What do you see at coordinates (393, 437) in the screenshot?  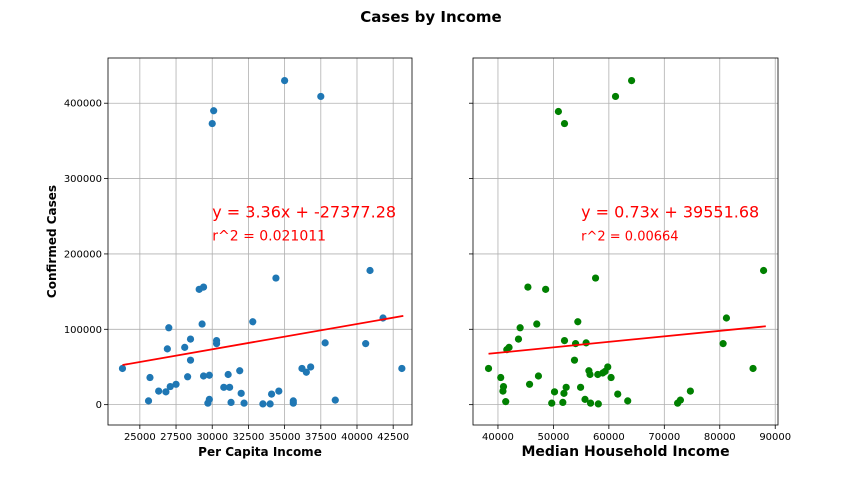 I see `x-tick-label: 42500` at bounding box center [393, 437].